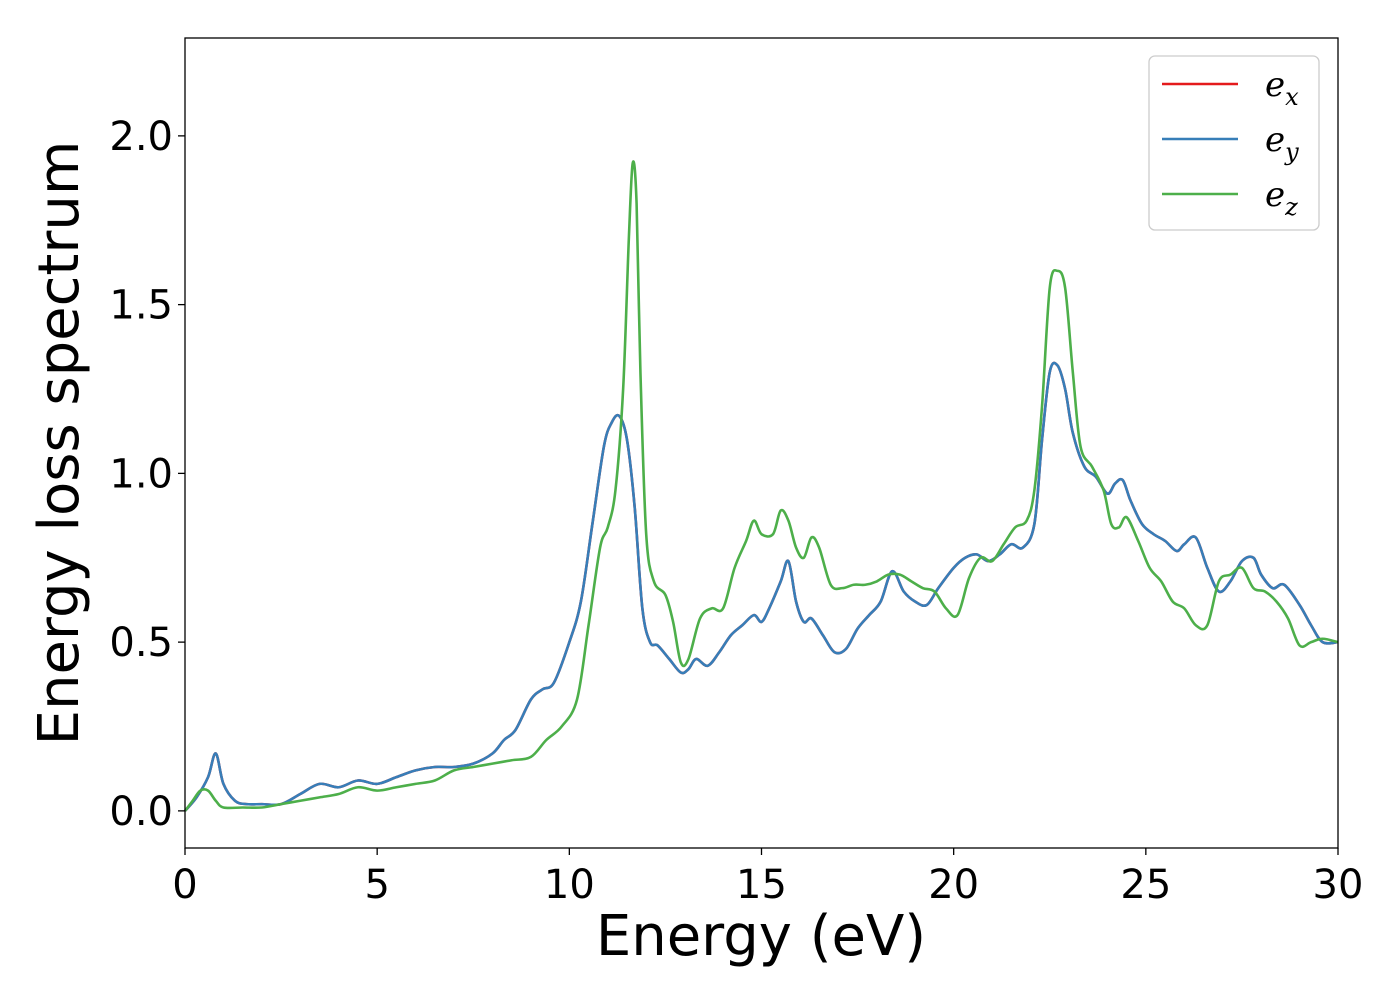 The image size is (1400, 1000). I want to click on y-tick-label: 0.0, so click(141, 812).